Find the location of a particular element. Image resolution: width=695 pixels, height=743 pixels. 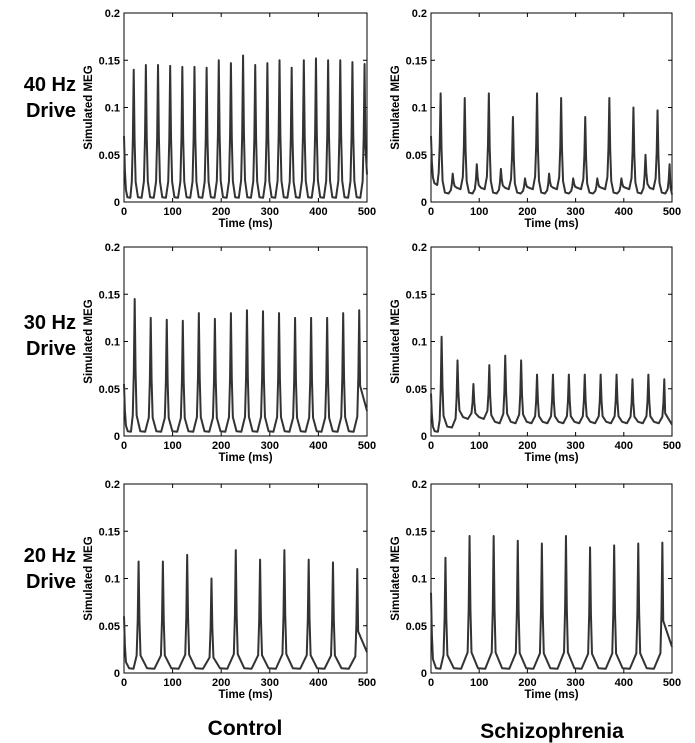

row-label-20hz-line2: Drive is located at coordinates (51, 582).